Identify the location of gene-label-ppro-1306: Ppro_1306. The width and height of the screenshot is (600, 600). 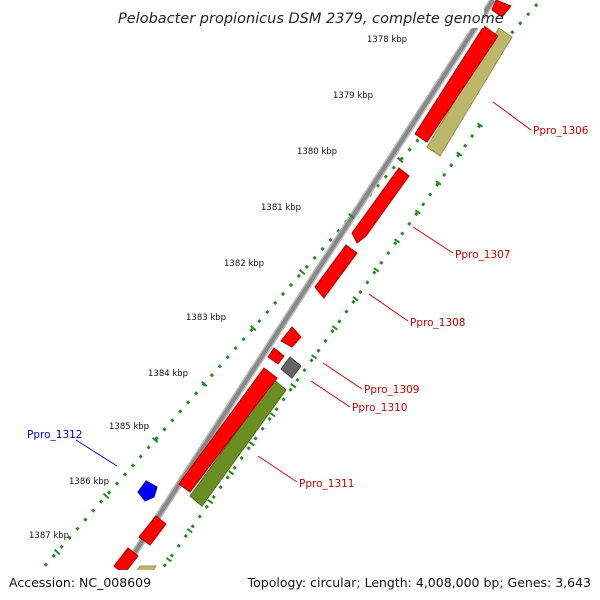
(561, 131).